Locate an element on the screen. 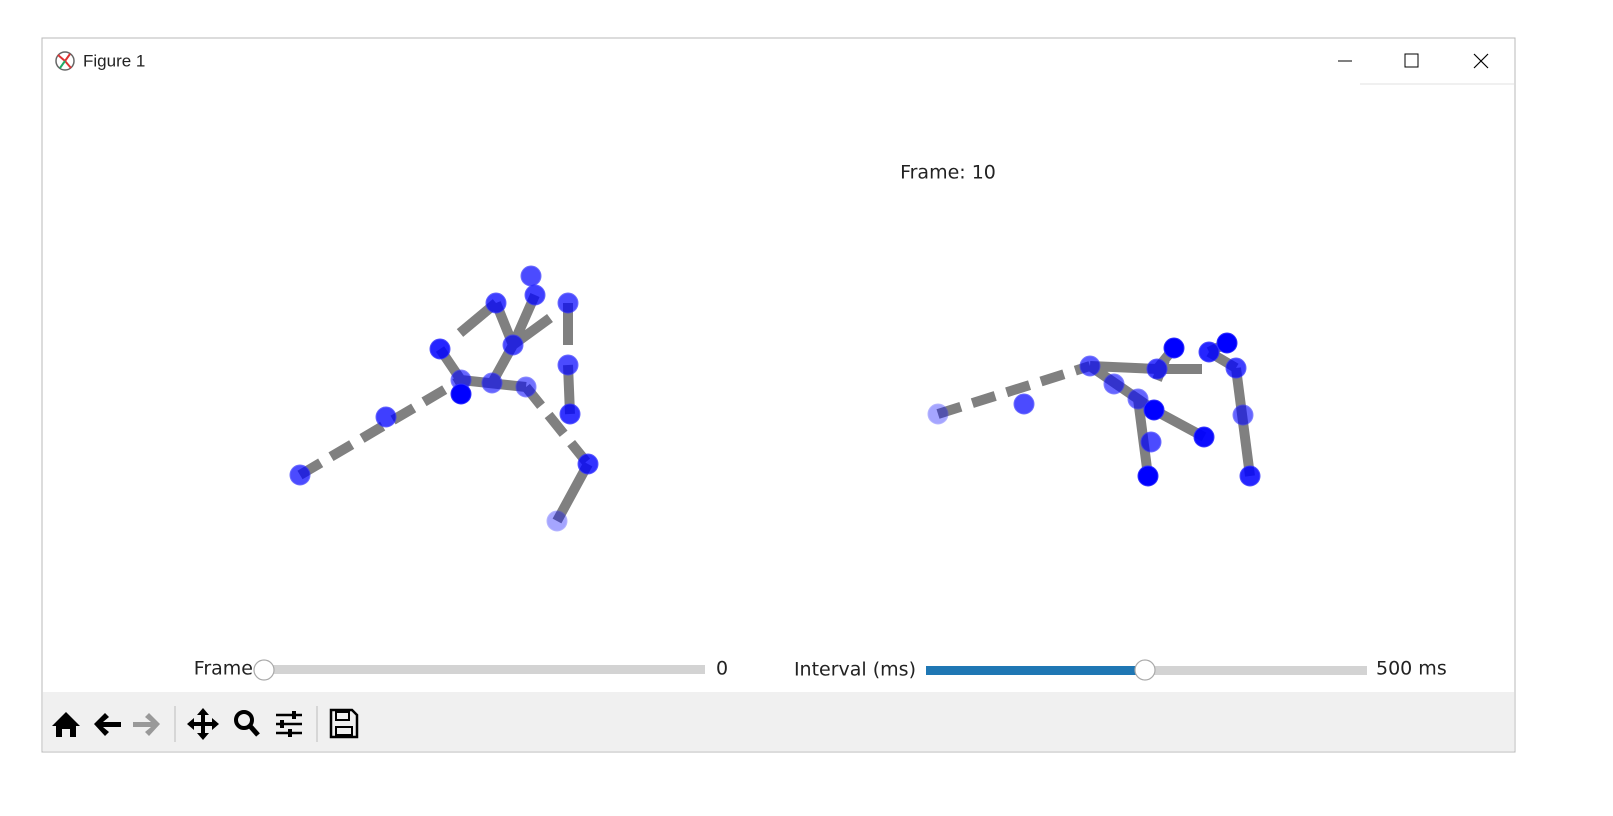 The width and height of the screenshot is (1613, 816). slider-label: Interval (ms) is located at coordinates (855, 670).